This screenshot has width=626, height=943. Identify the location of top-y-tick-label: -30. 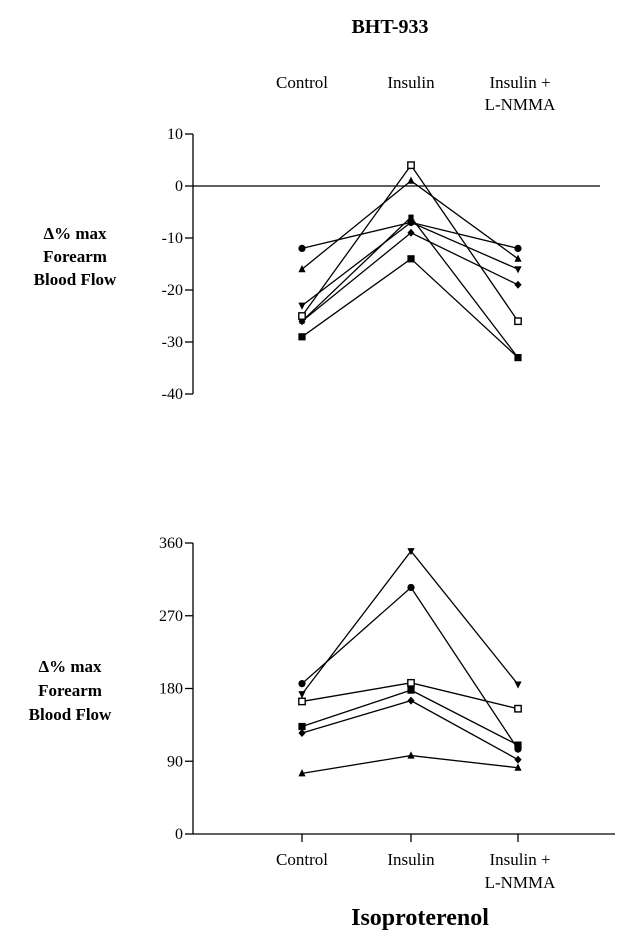
(172, 342).